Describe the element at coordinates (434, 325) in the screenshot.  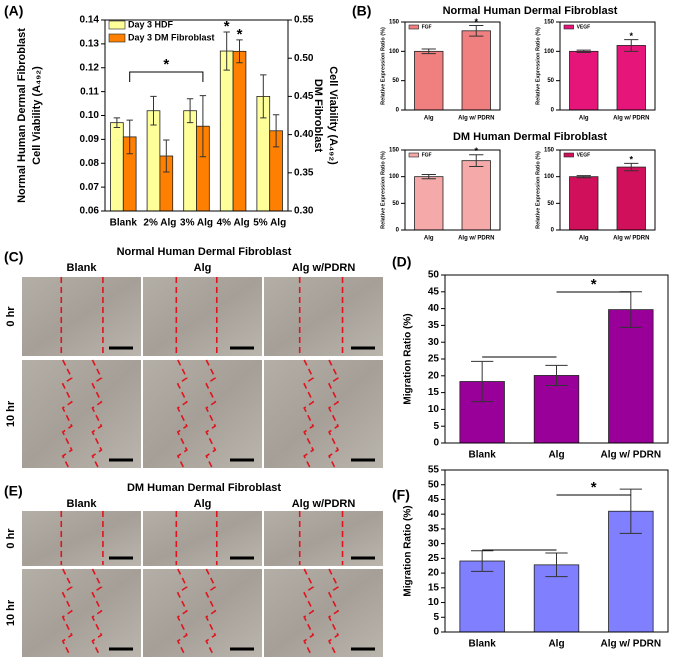
I see `y-tick-label: 35` at that location.